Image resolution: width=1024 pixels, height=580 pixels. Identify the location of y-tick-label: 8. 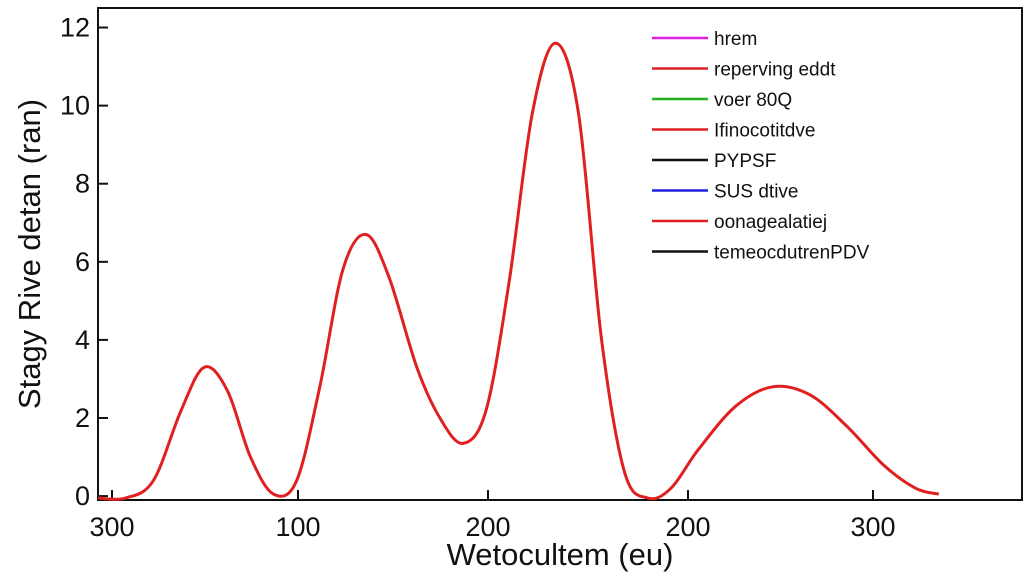
(82, 184).